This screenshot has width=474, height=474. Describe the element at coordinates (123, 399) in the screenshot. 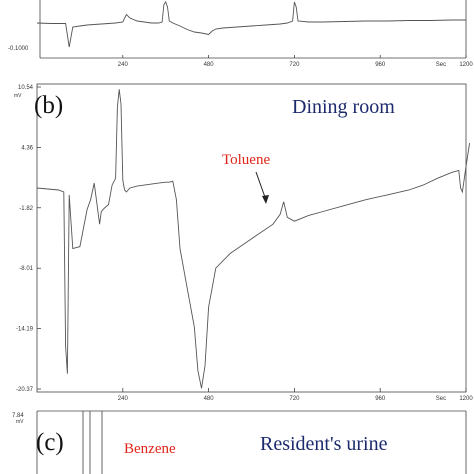

I see `panel-b-x-tick-label: 240` at that location.